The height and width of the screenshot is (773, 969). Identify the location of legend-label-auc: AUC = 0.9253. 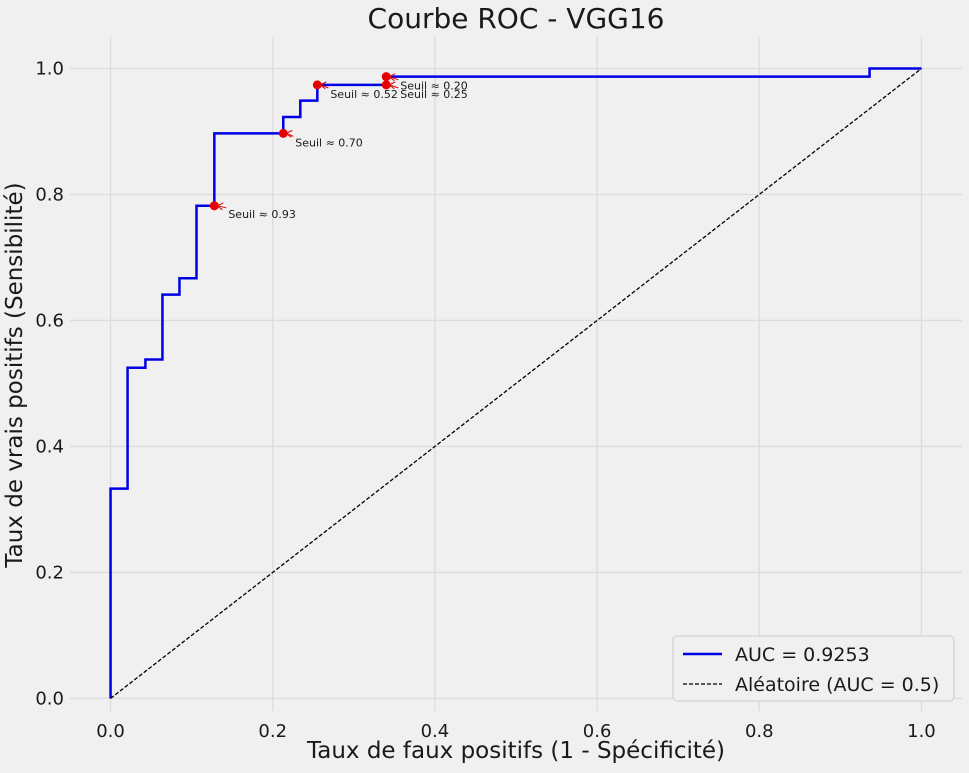
(802, 655).